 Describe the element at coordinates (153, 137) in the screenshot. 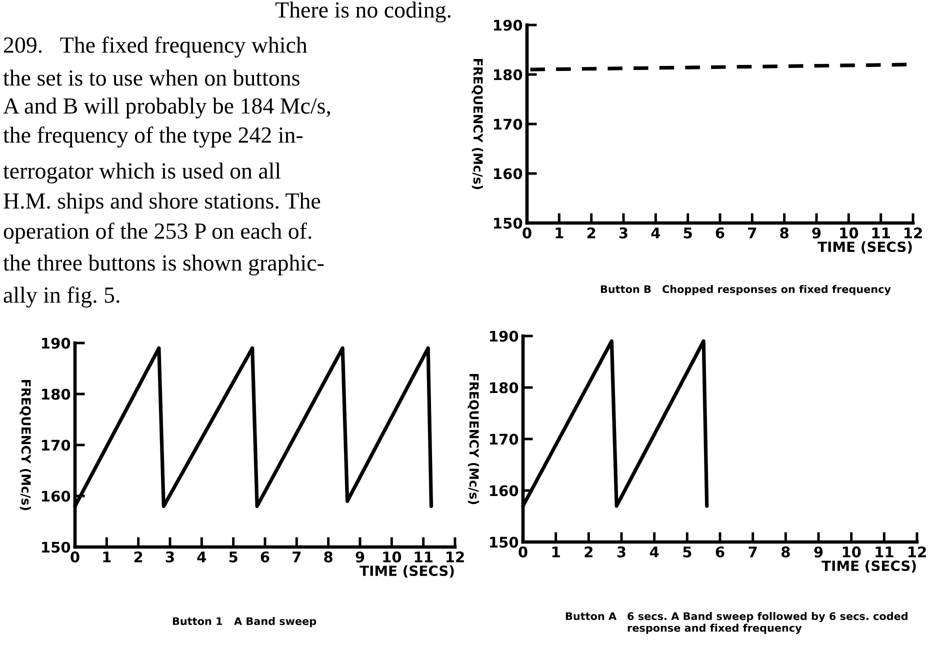

I see `text: the frequency of the type 242 in-` at that location.